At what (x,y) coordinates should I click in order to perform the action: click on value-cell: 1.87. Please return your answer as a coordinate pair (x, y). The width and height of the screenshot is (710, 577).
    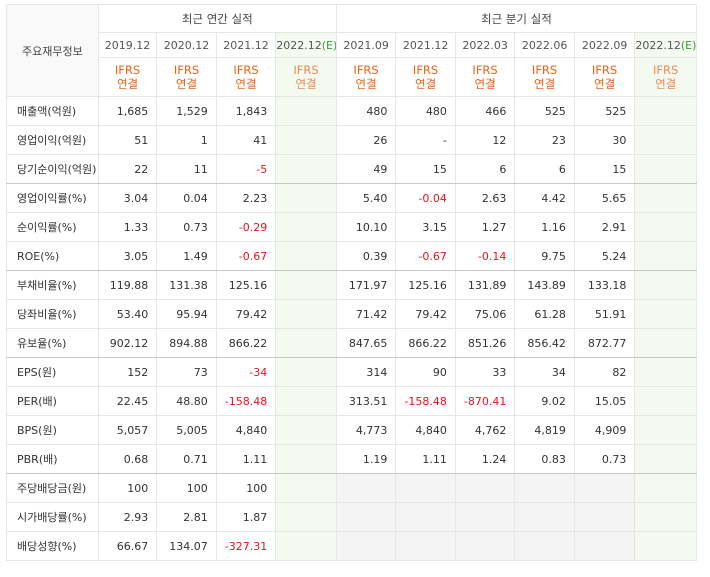
    Looking at the image, I should click on (246, 517).